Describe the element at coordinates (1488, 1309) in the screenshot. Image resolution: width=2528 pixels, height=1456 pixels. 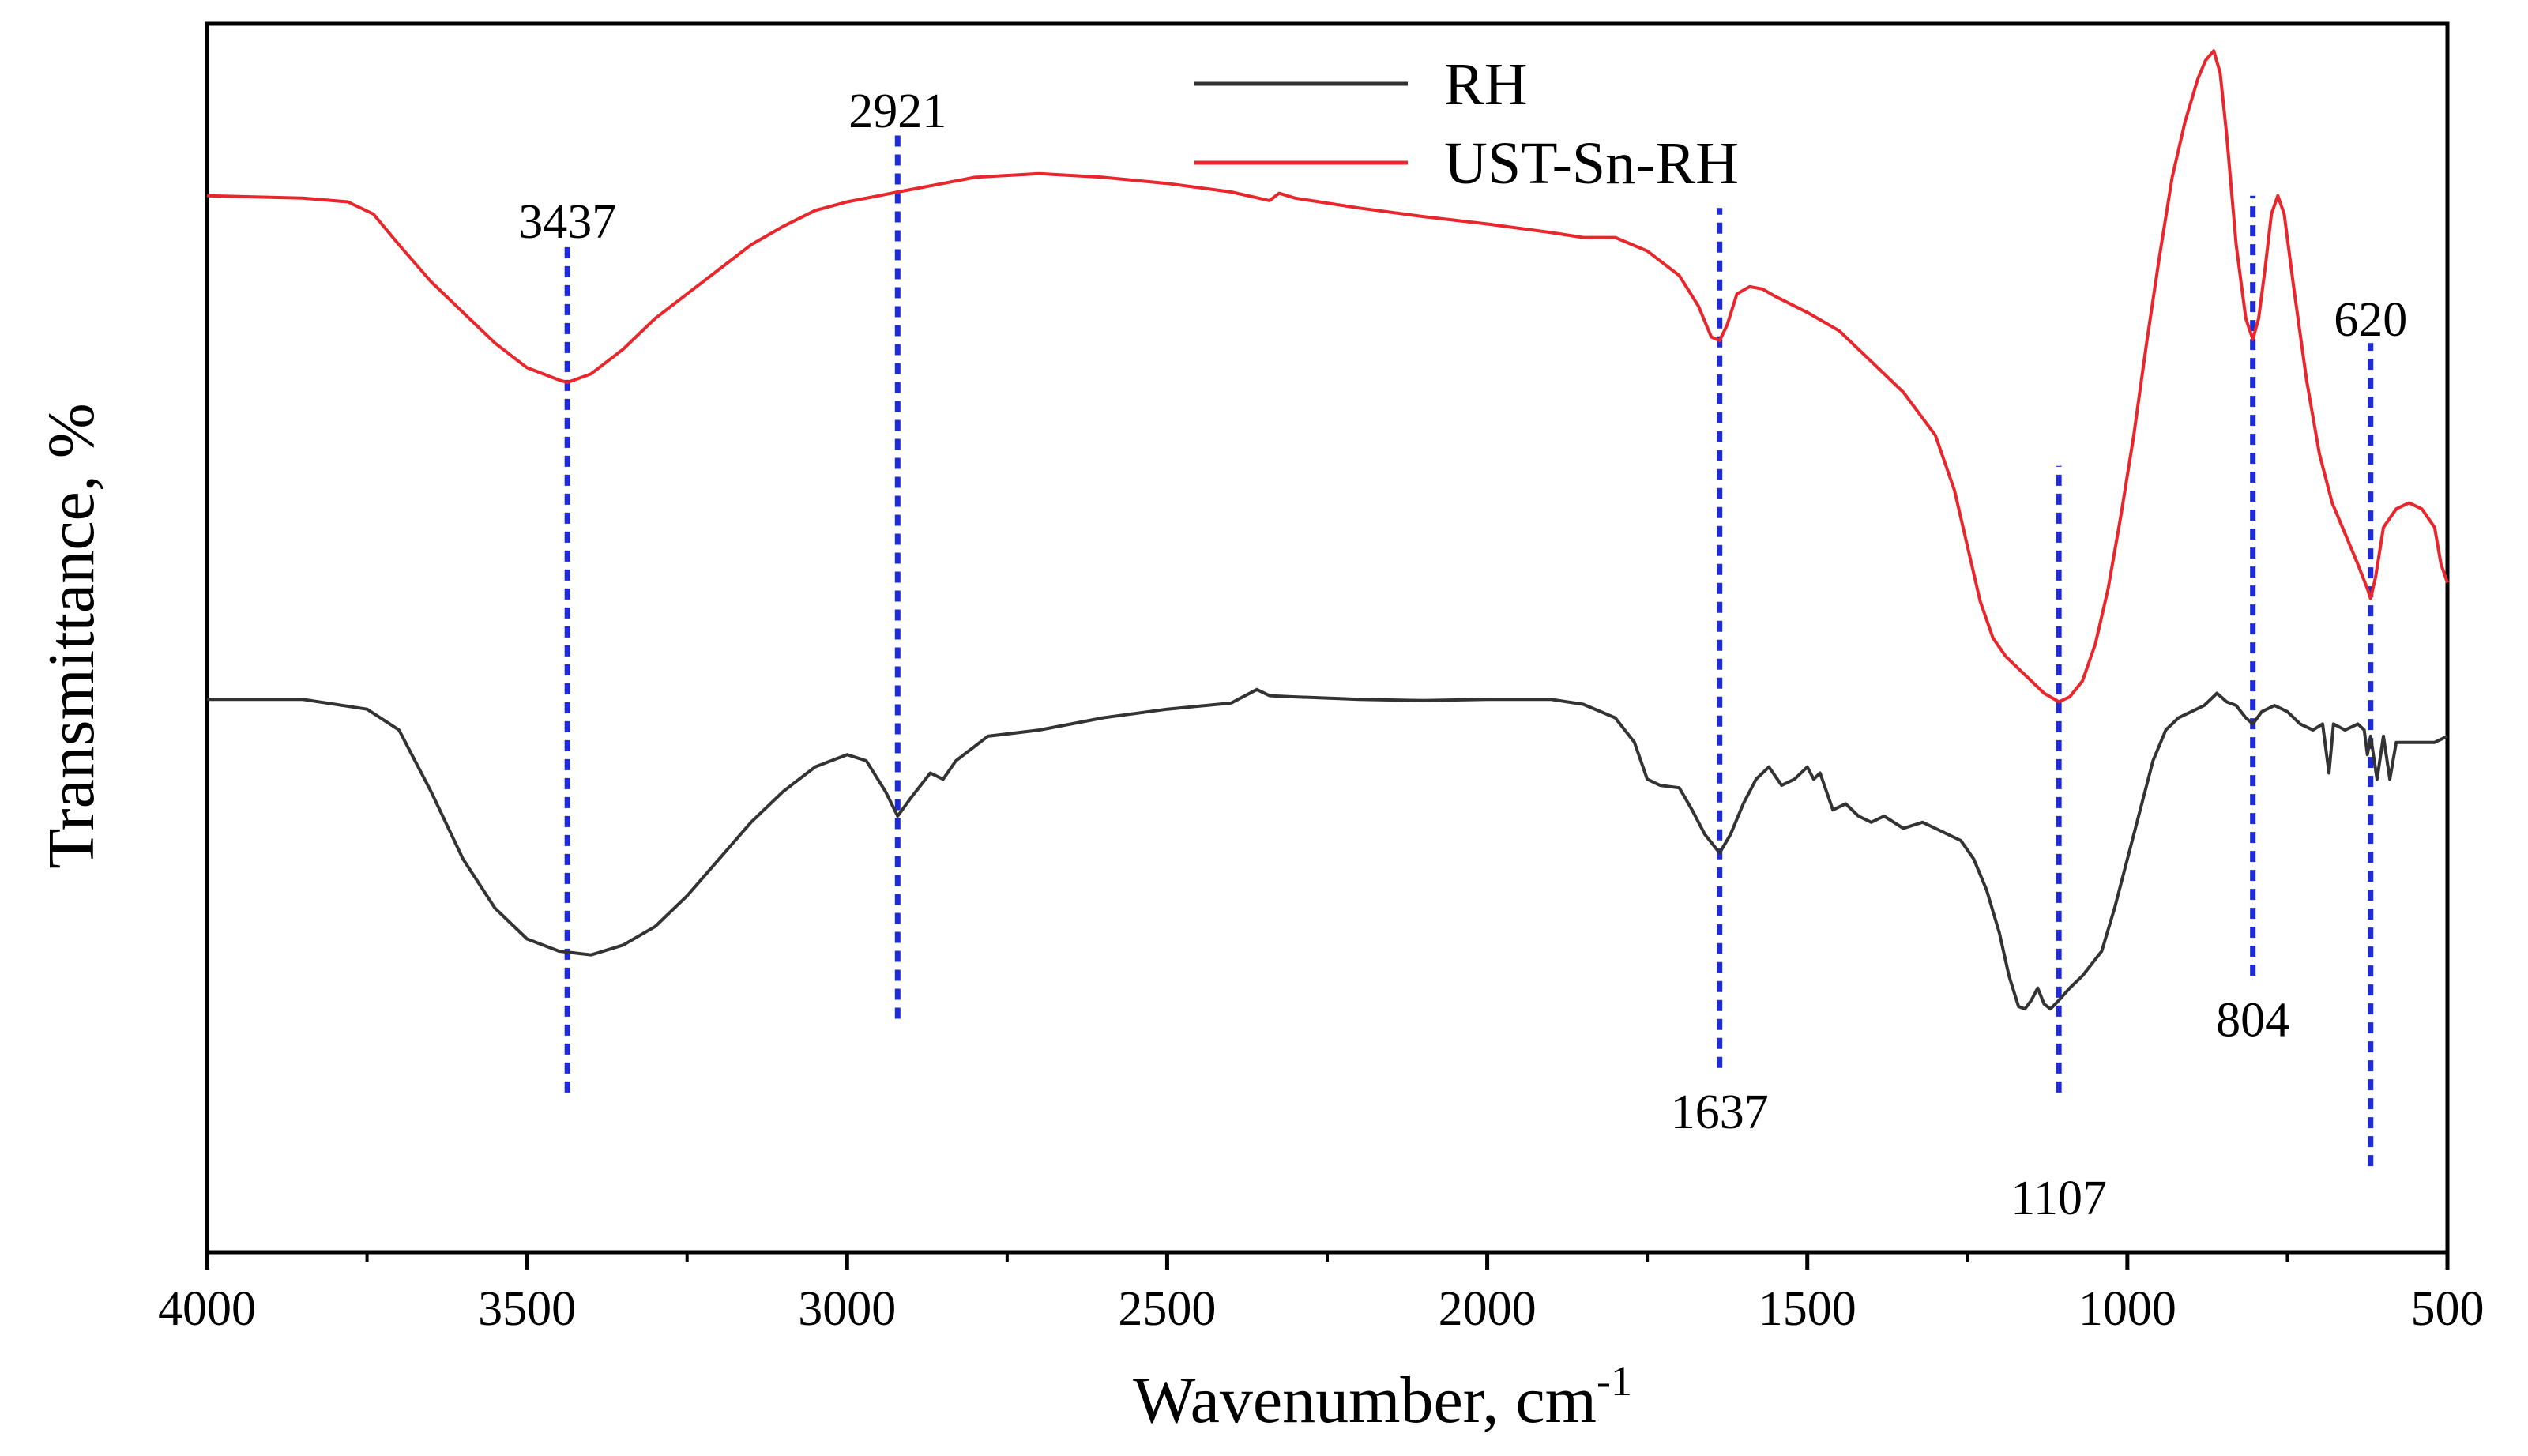
I see `x-tick-label: 2000` at that location.